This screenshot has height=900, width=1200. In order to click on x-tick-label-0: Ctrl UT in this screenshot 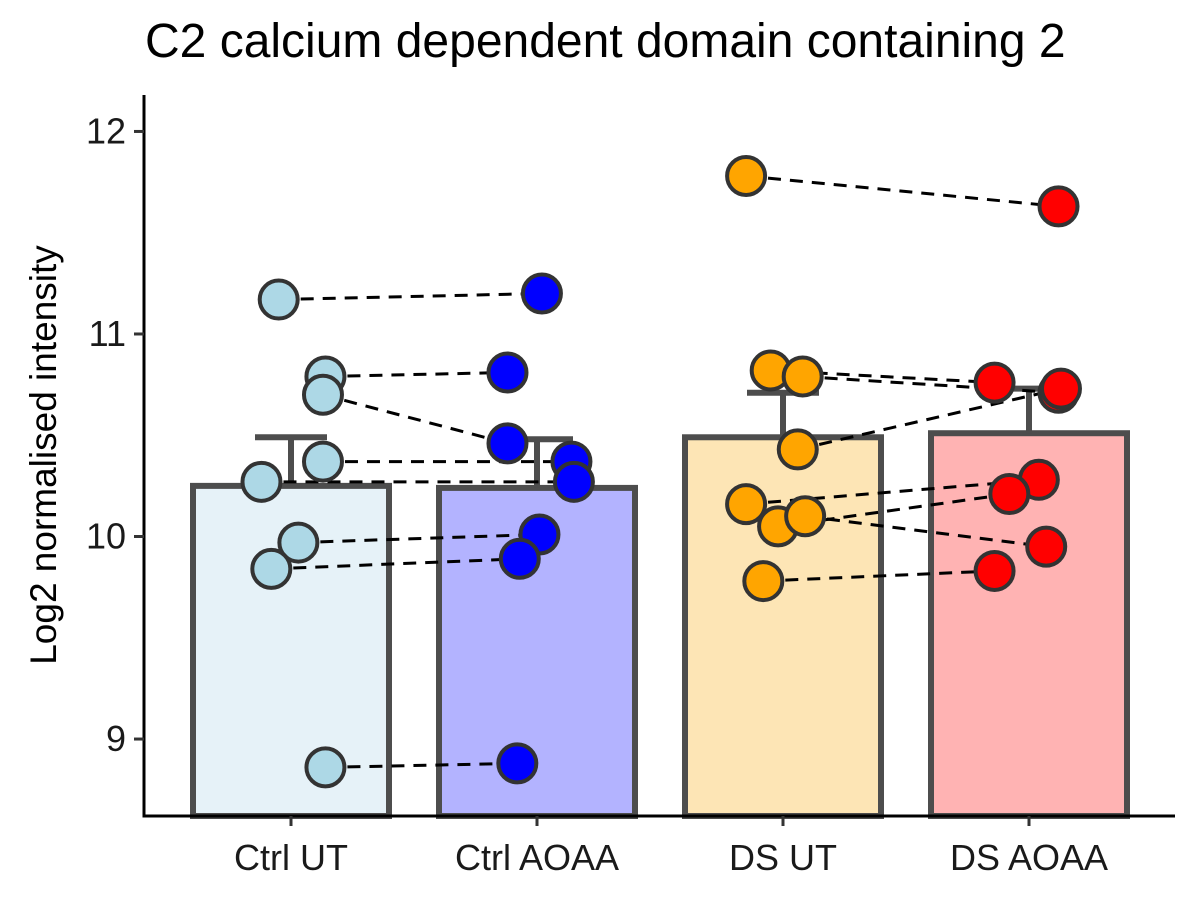, I will do `click(291, 857)`.